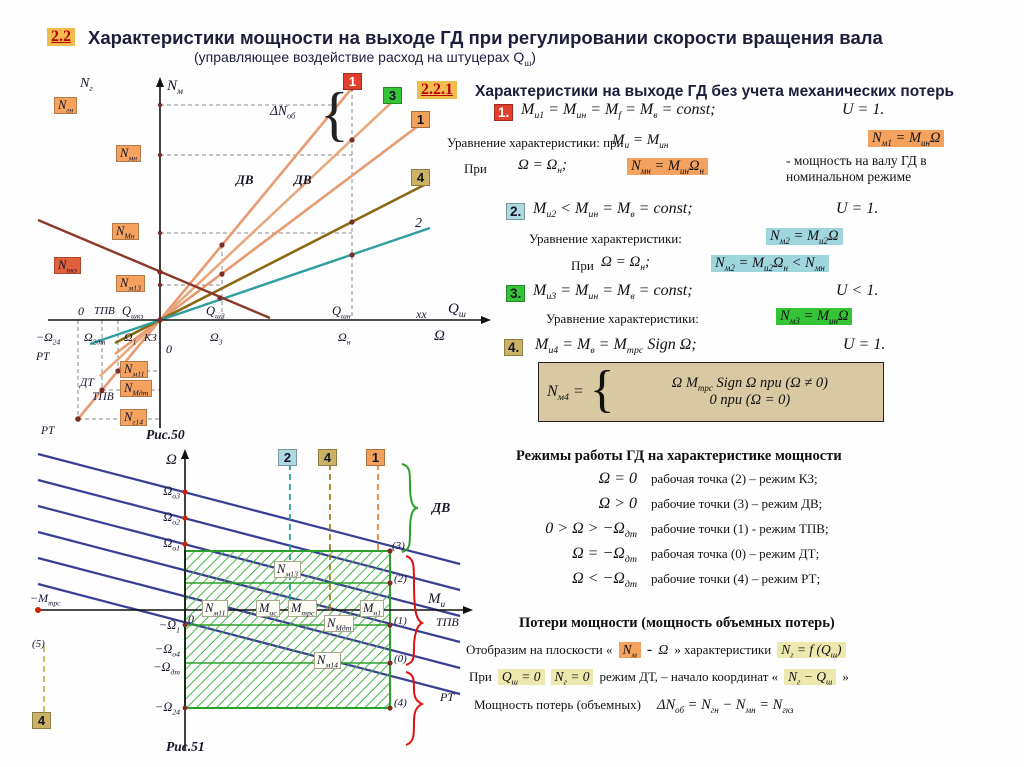 Image resolution: width=1024 pixels, height=767 pixels. What do you see at coordinates (287, 457) in the screenshot?
I see `line-tag-2: 2` at bounding box center [287, 457].